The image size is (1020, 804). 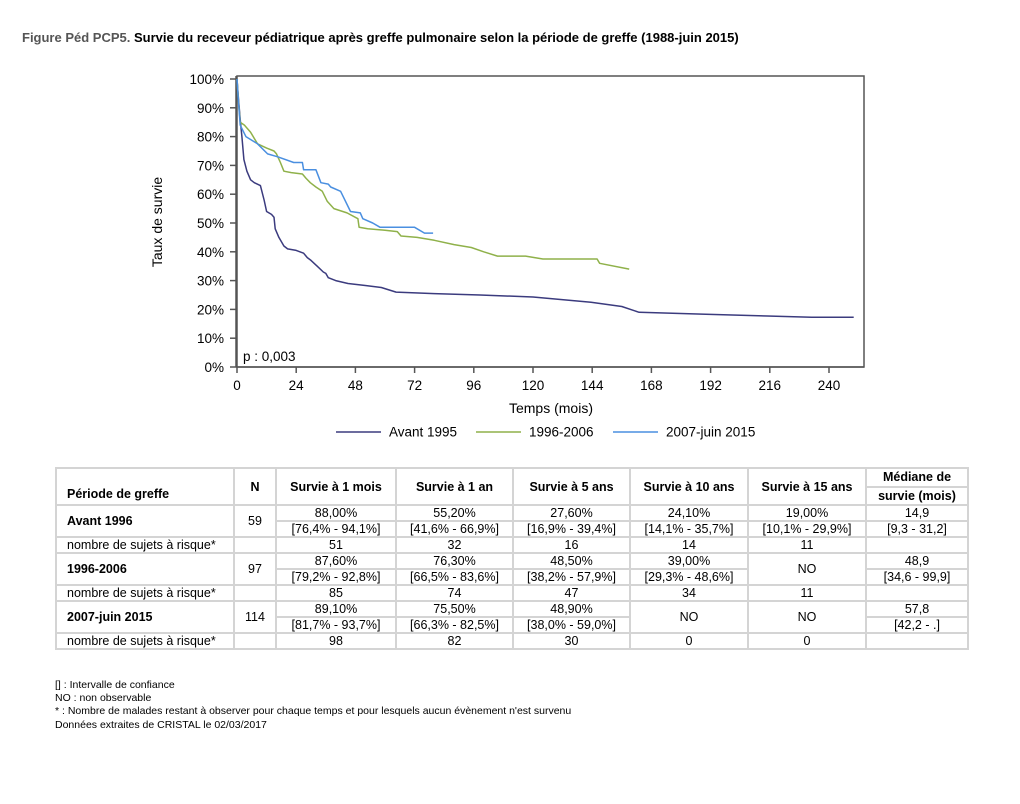 I want to click on risk-cell: 30, so click(x=571, y=641).